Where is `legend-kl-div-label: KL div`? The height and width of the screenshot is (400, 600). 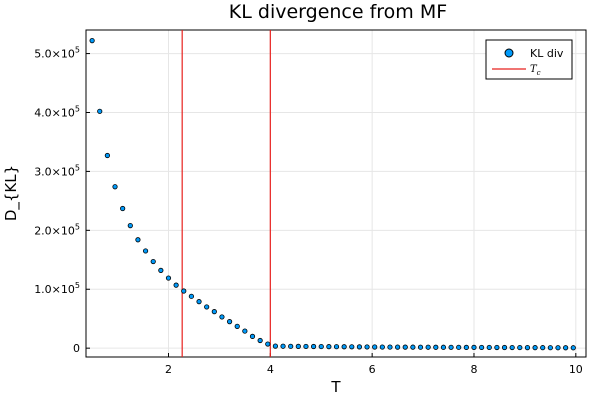
legend-kl-div-label: KL div is located at coordinates (547, 53).